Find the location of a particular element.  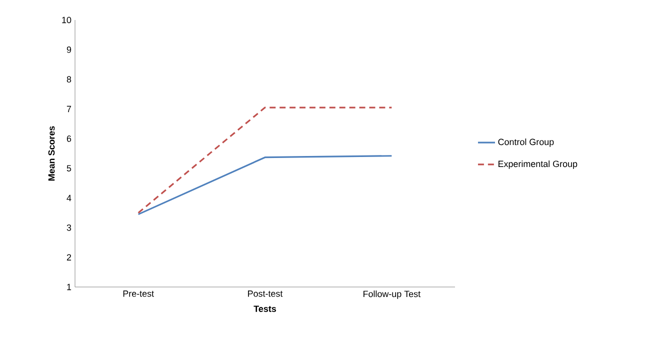

y-tick-label: 1 is located at coordinates (69, 287).